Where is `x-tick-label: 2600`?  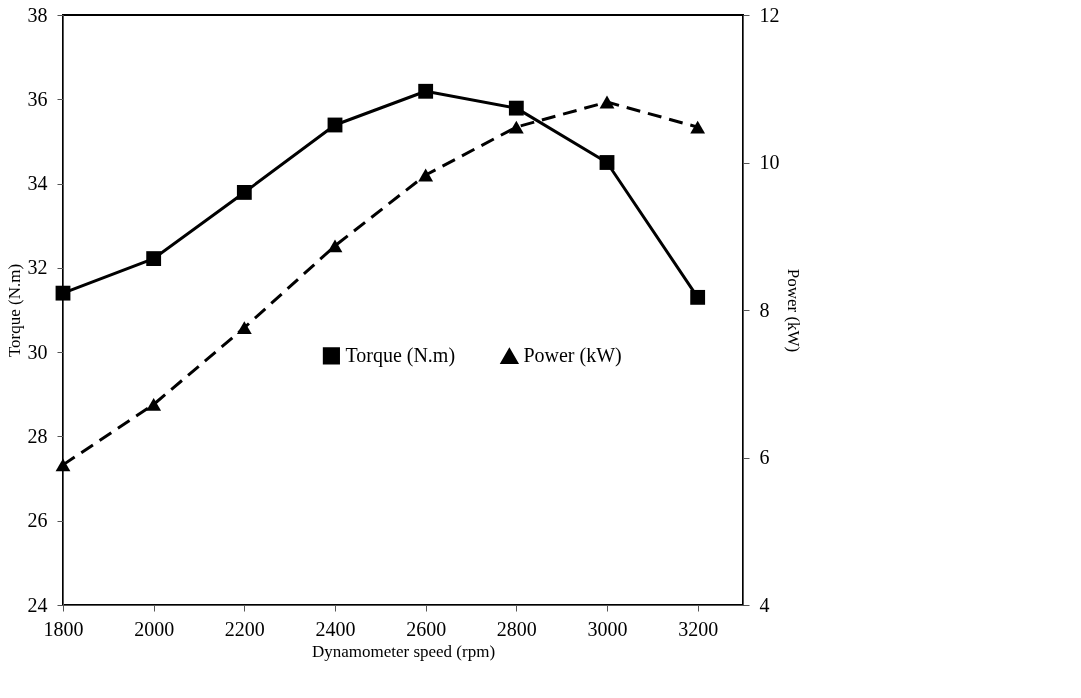 x-tick-label: 2600 is located at coordinates (426, 628).